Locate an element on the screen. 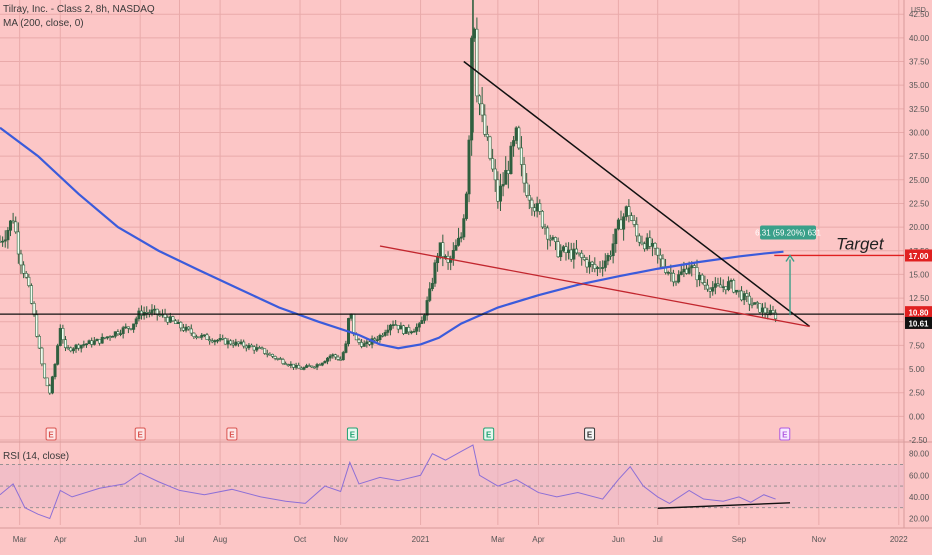  rsi-legend: RSI (14, close) is located at coordinates (36, 456).